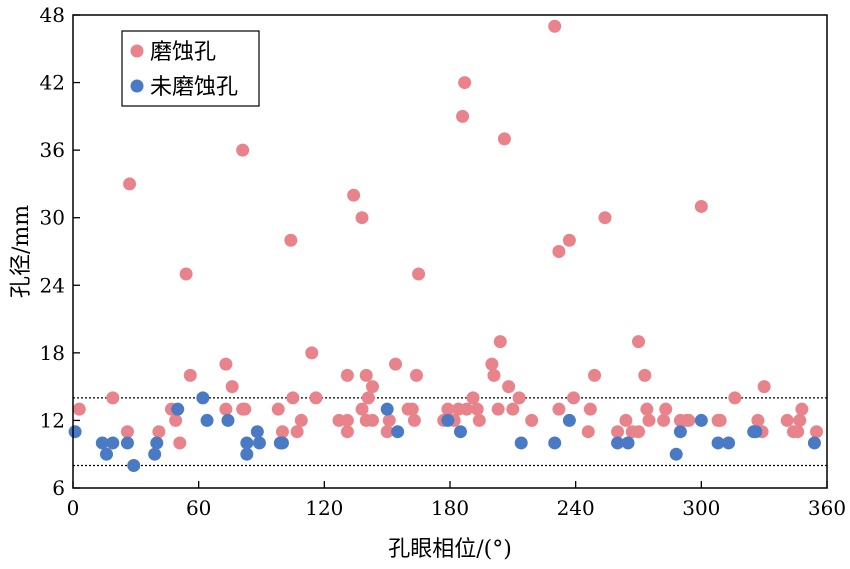 The height and width of the screenshot is (569, 850). I want to click on x-tick-label: 300, so click(701, 508).